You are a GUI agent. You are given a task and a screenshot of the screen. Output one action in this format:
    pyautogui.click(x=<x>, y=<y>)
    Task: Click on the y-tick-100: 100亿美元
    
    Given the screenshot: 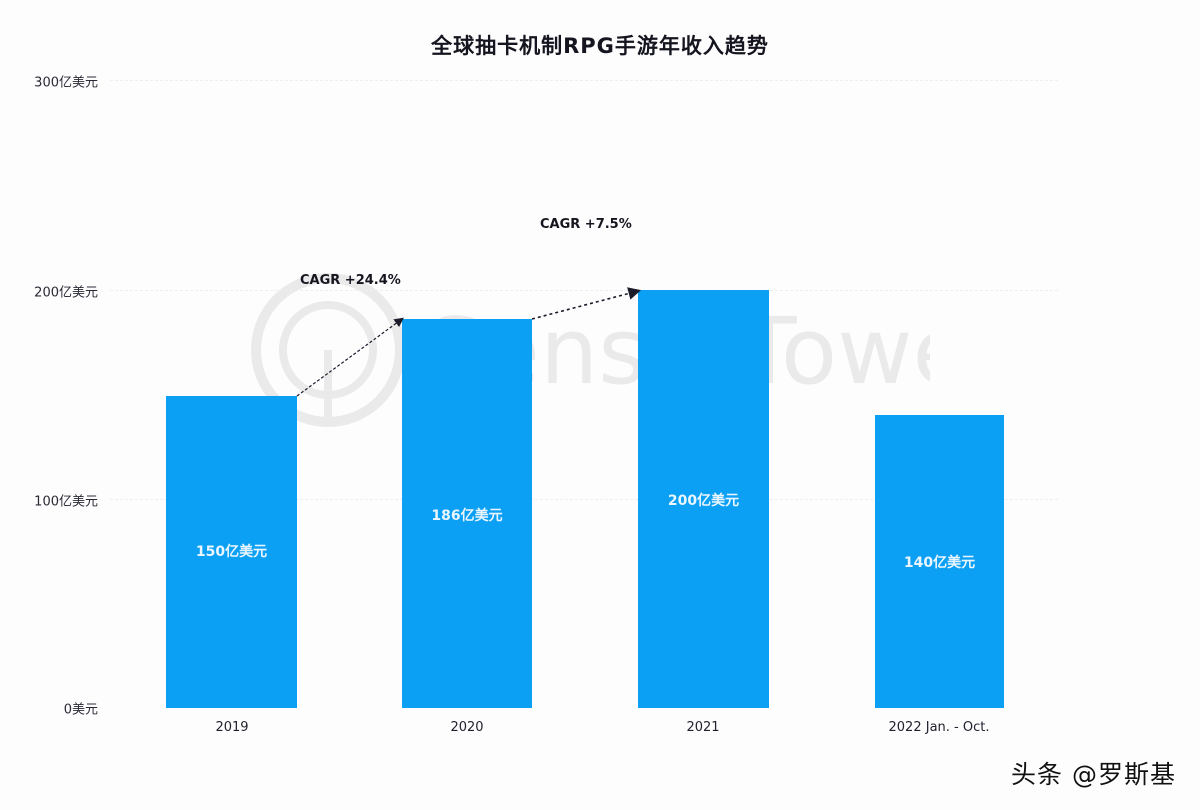 What is the action you would take?
    pyautogui.click(x=66, y=502)
    